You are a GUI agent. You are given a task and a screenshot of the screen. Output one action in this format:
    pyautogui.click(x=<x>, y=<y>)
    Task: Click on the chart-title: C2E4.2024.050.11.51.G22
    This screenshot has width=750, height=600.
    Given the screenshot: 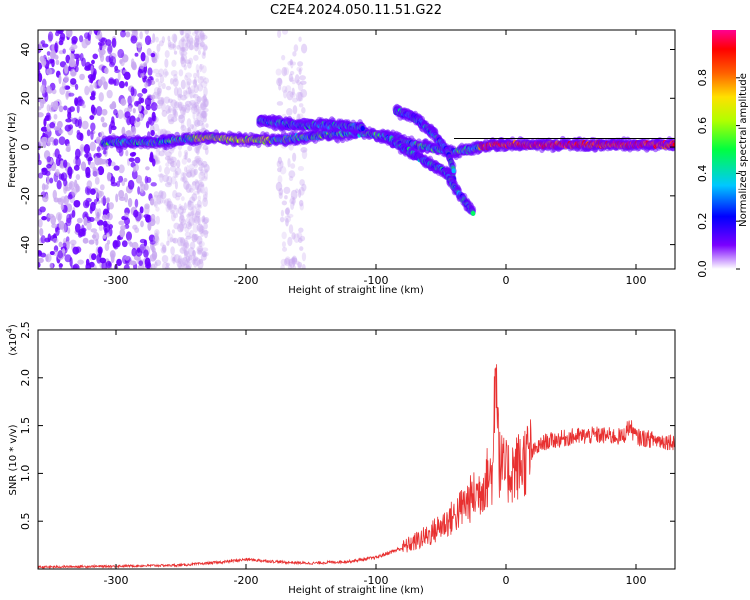 What is the action you would take?
    pyautogui.click(x=356, y=10)
    